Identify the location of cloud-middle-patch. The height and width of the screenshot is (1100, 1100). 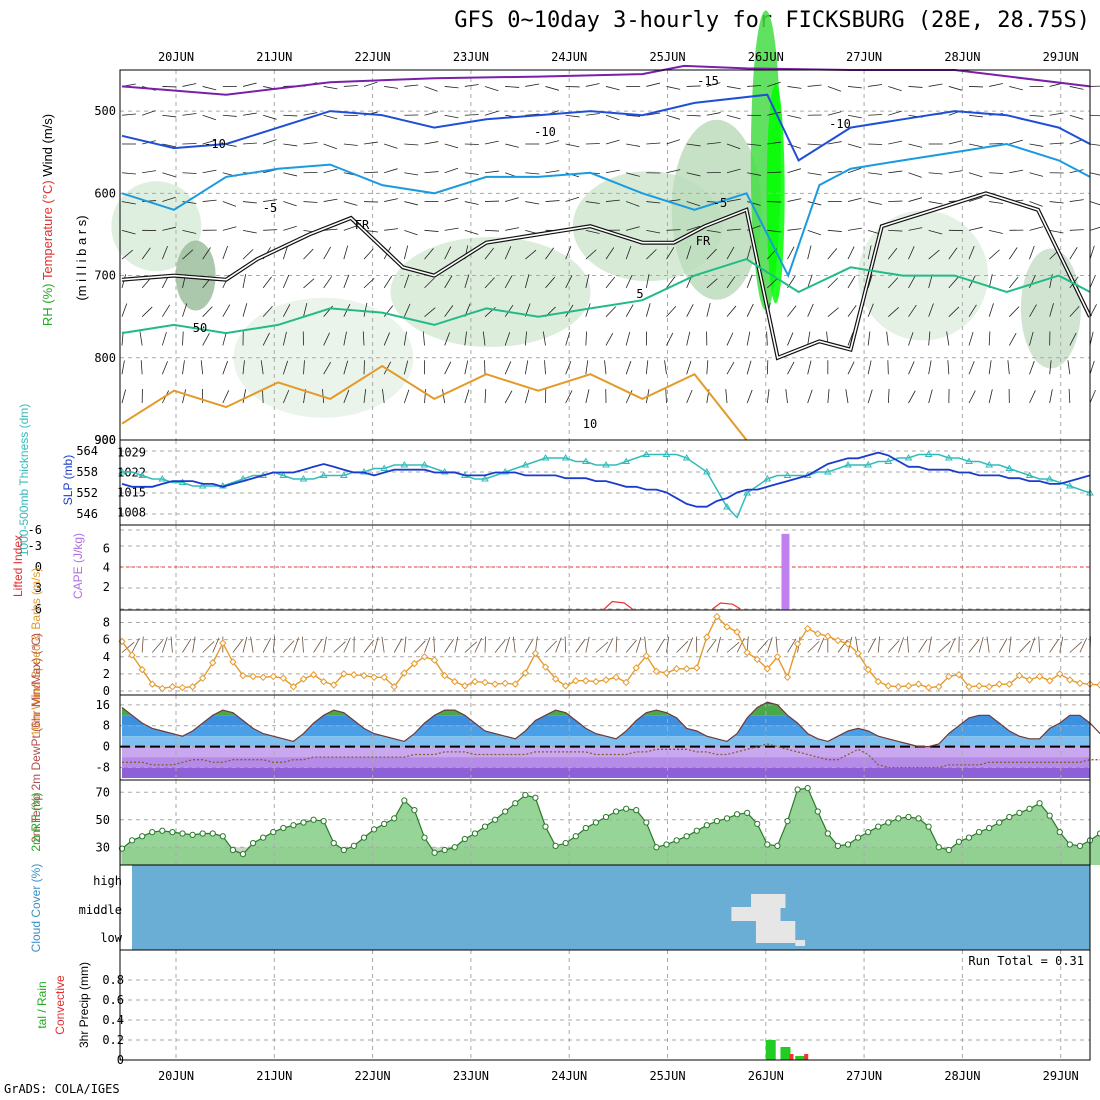
(756, 914).